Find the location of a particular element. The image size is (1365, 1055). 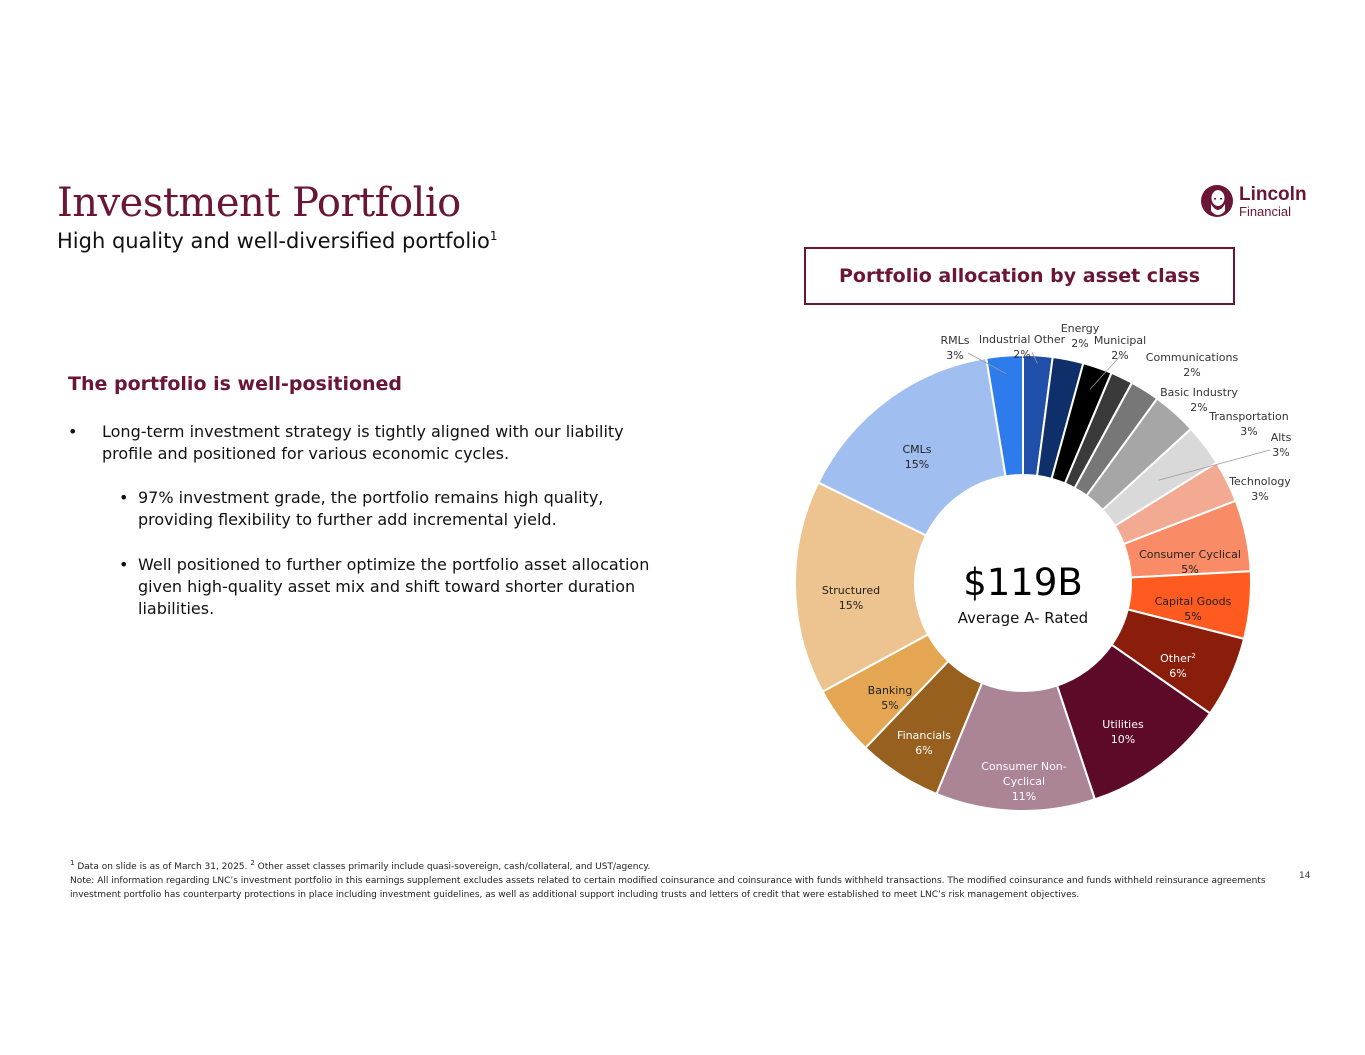

slice-label-capital-goods: Capital Goods 5% is located at coordinates (1193, 609).